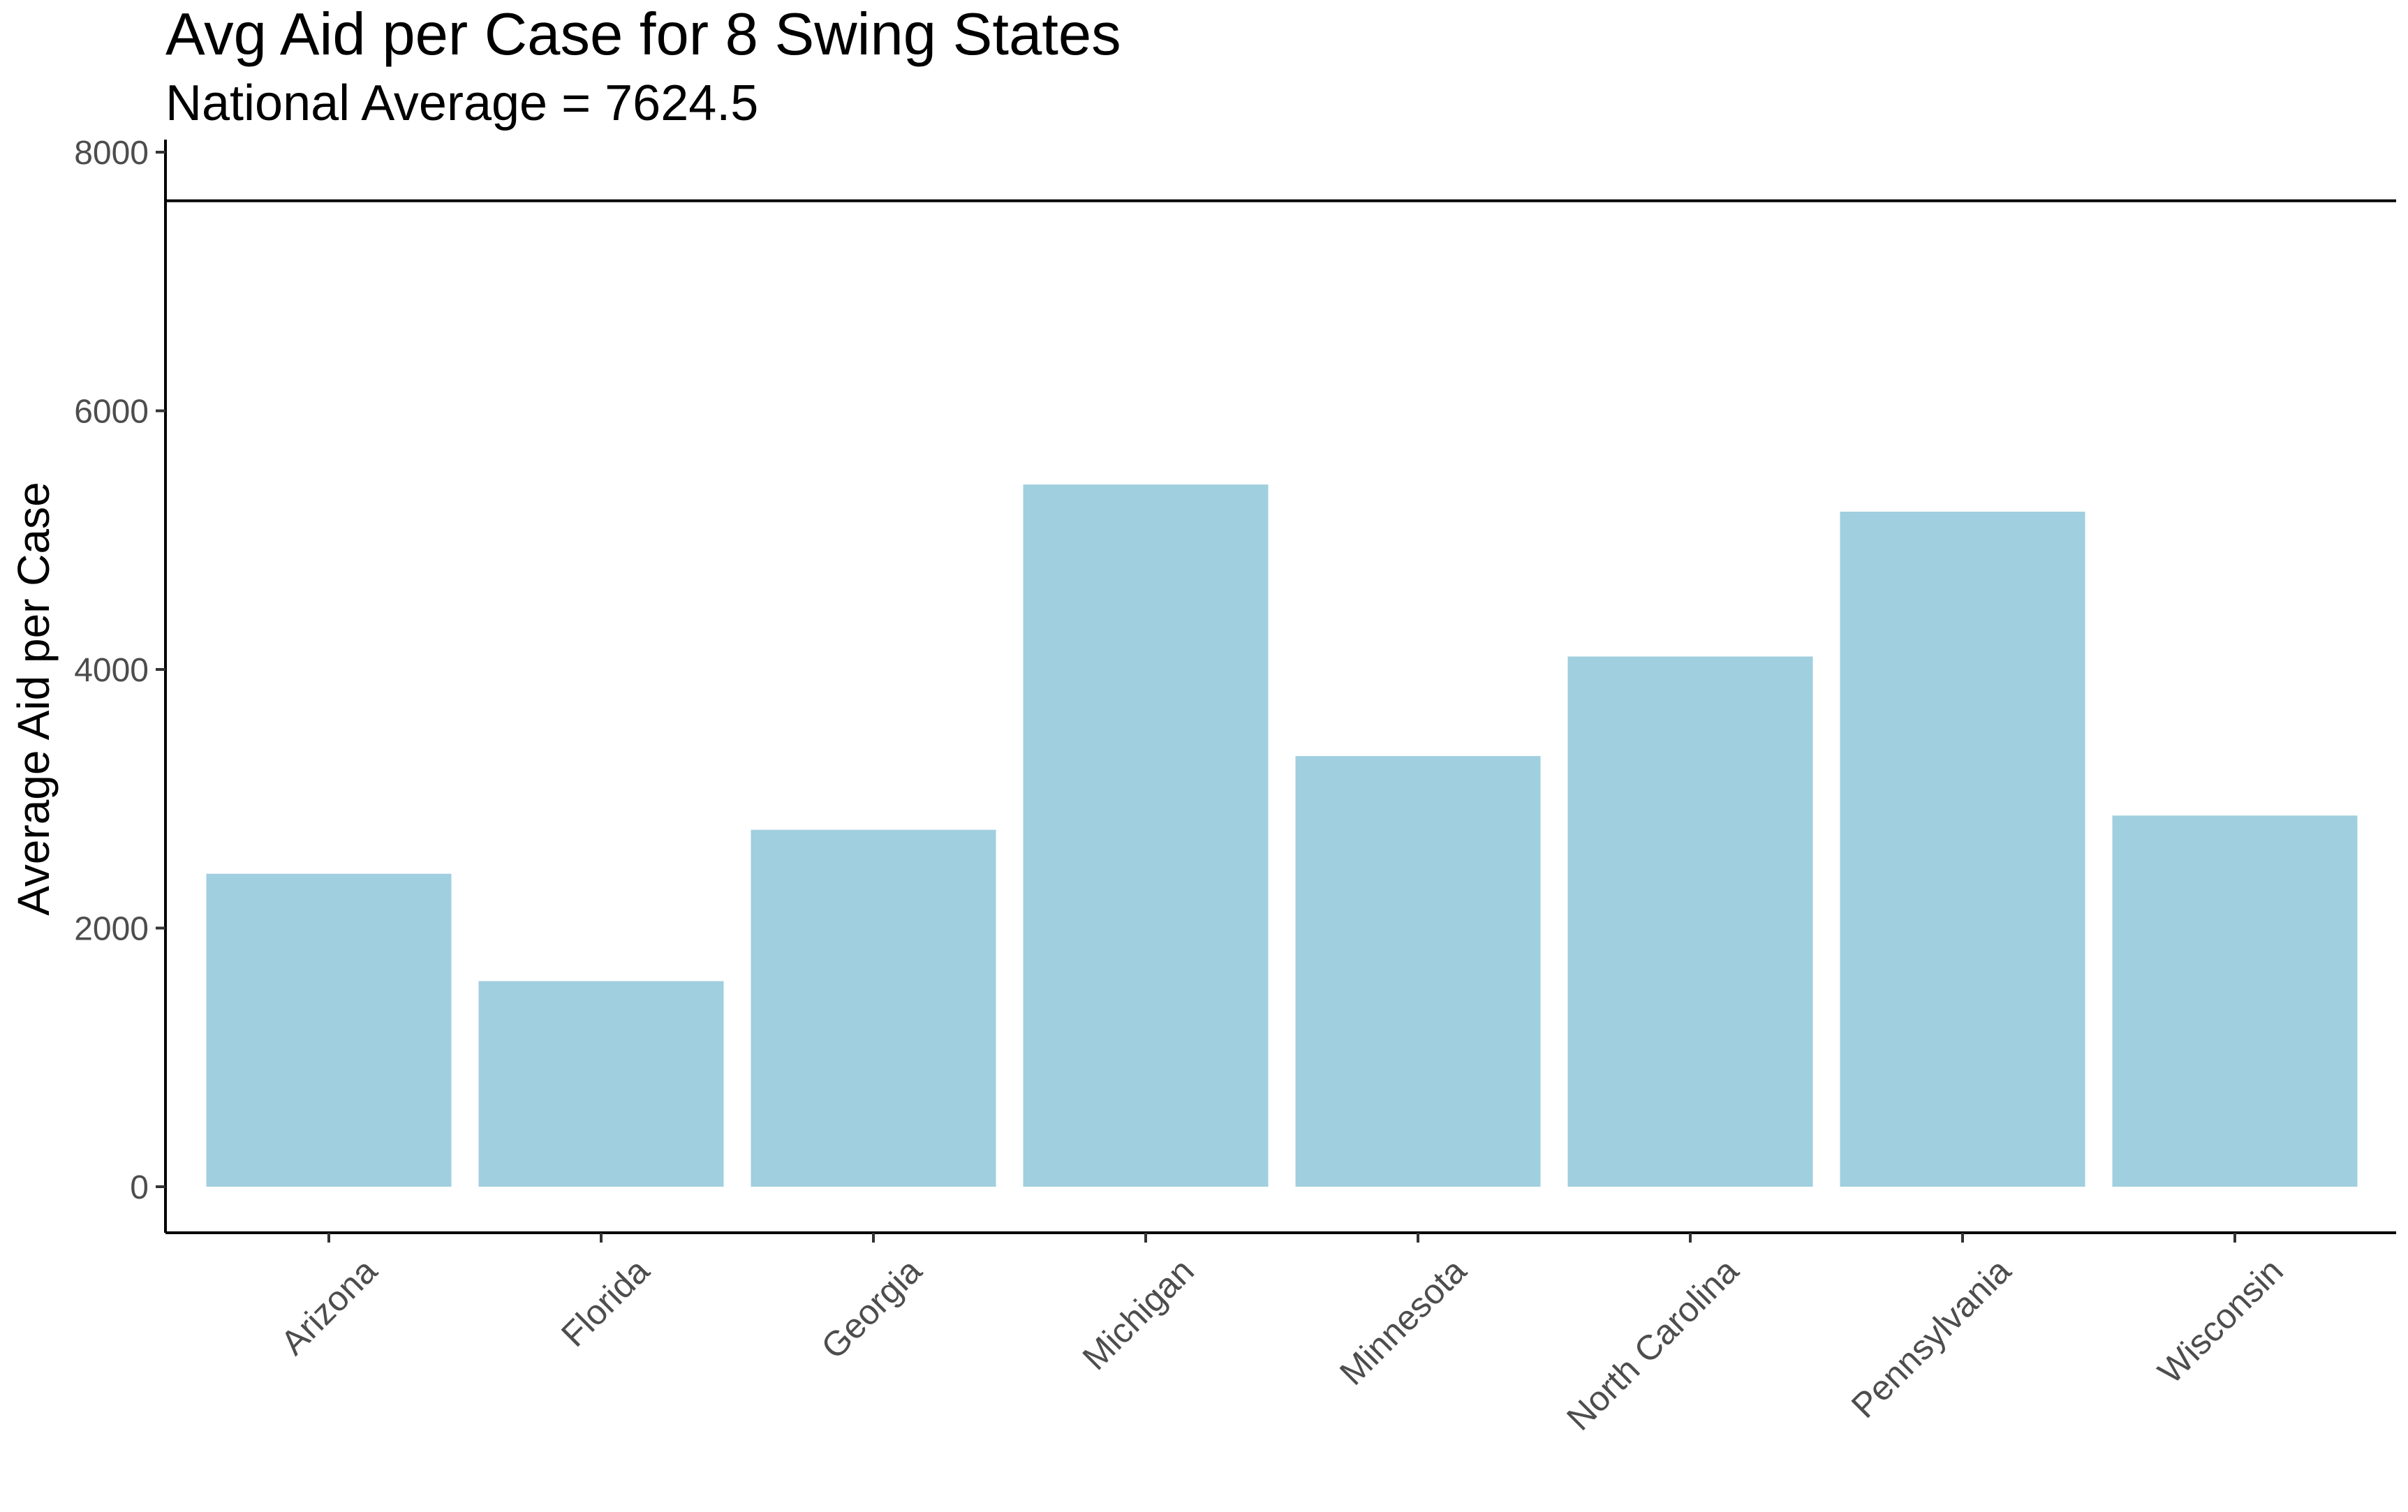 Image resolution: width=2408 pixels, height=1512 pixels. I want to click on bar-florida, so click(601, 1084).